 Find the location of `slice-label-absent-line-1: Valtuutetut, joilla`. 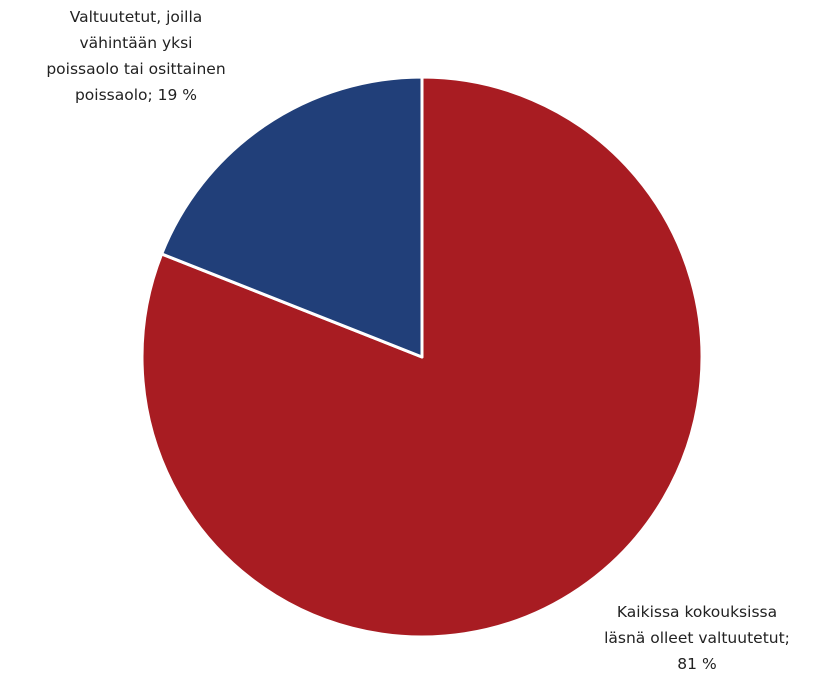

slice-label-absent-line-1: Valtuutetut, joilla is located at coordinates (136, 17).